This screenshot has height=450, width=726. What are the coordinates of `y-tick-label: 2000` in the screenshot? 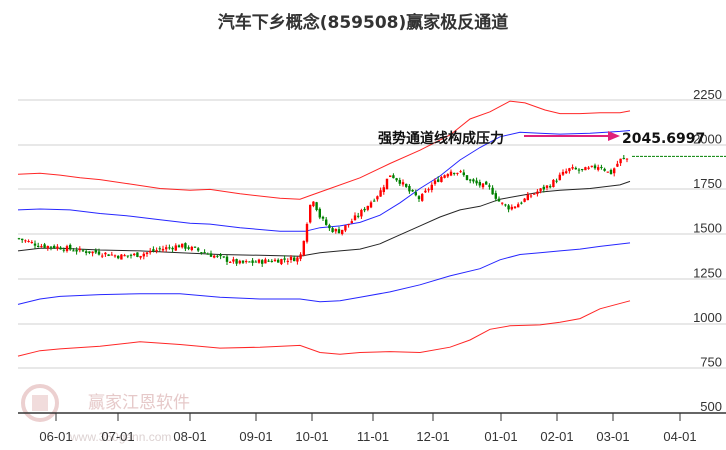 It's located at (707, 139).